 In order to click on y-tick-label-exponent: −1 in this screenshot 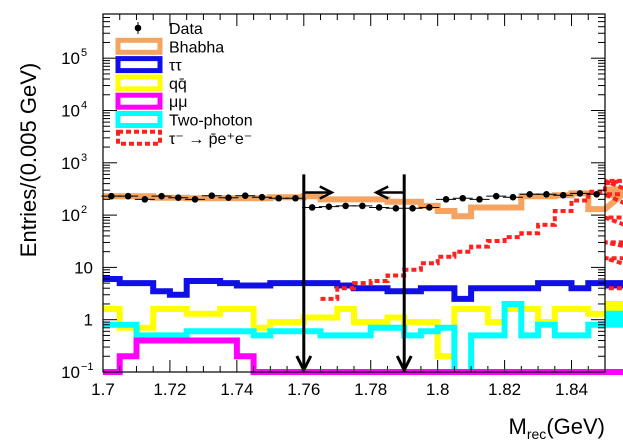, I will do `click(87, 367)`.